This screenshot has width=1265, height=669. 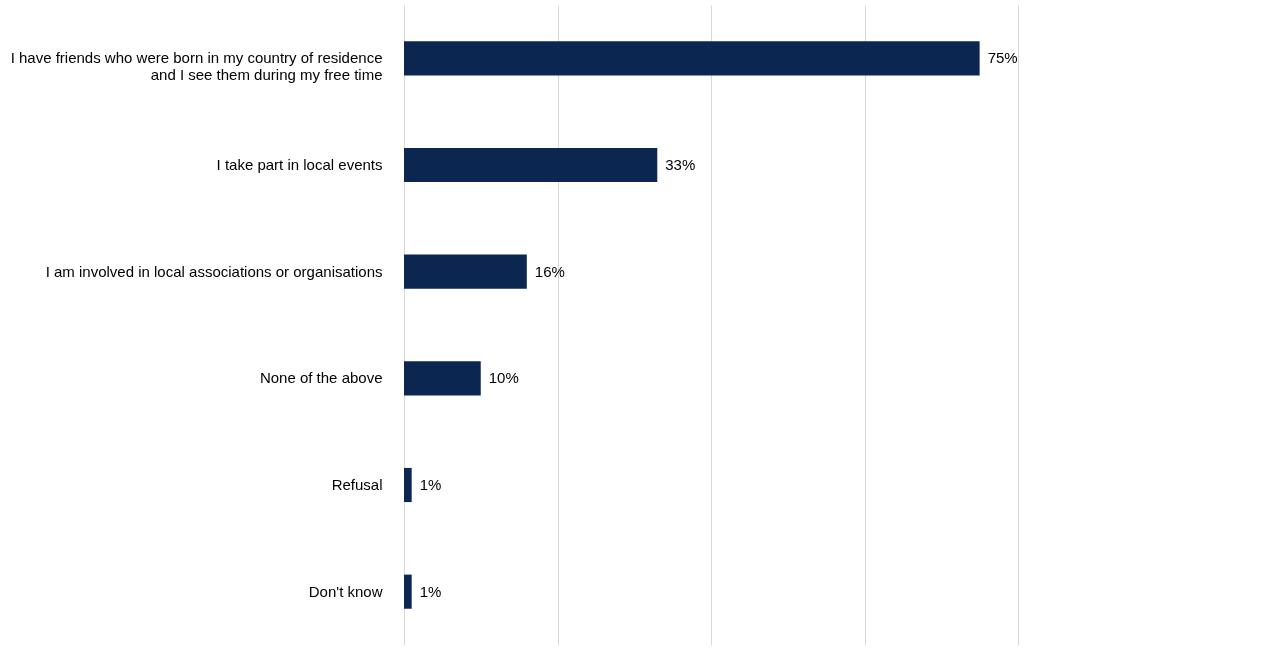 What do you see at coordinates (196, 66) in the screenshot?
I see `y-tick-label: I have friends who were born in my country of residence and I see them during my free time` at bounding box center [196, 66].